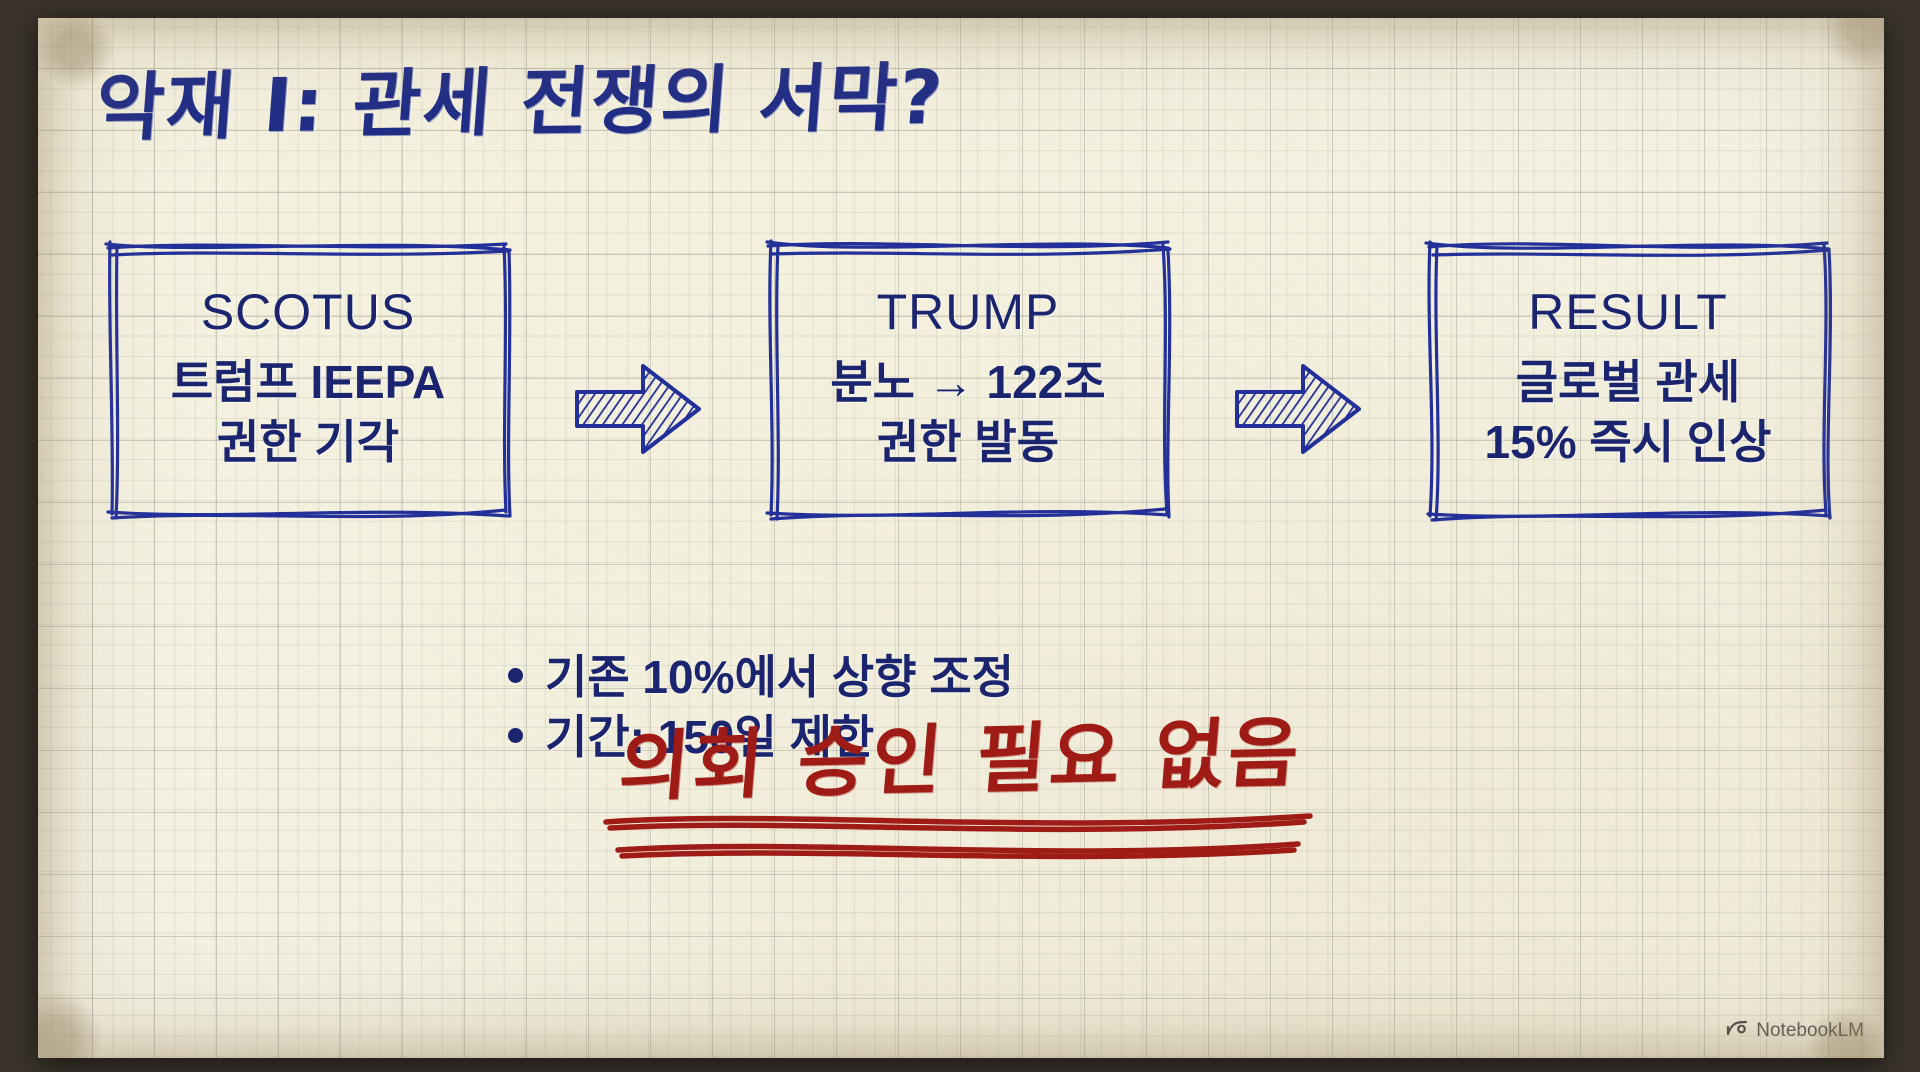  What do you see at coordinates (638, 409) in the screenshot?
I see `arrow-1-icon` at bounding box center [638, 409].